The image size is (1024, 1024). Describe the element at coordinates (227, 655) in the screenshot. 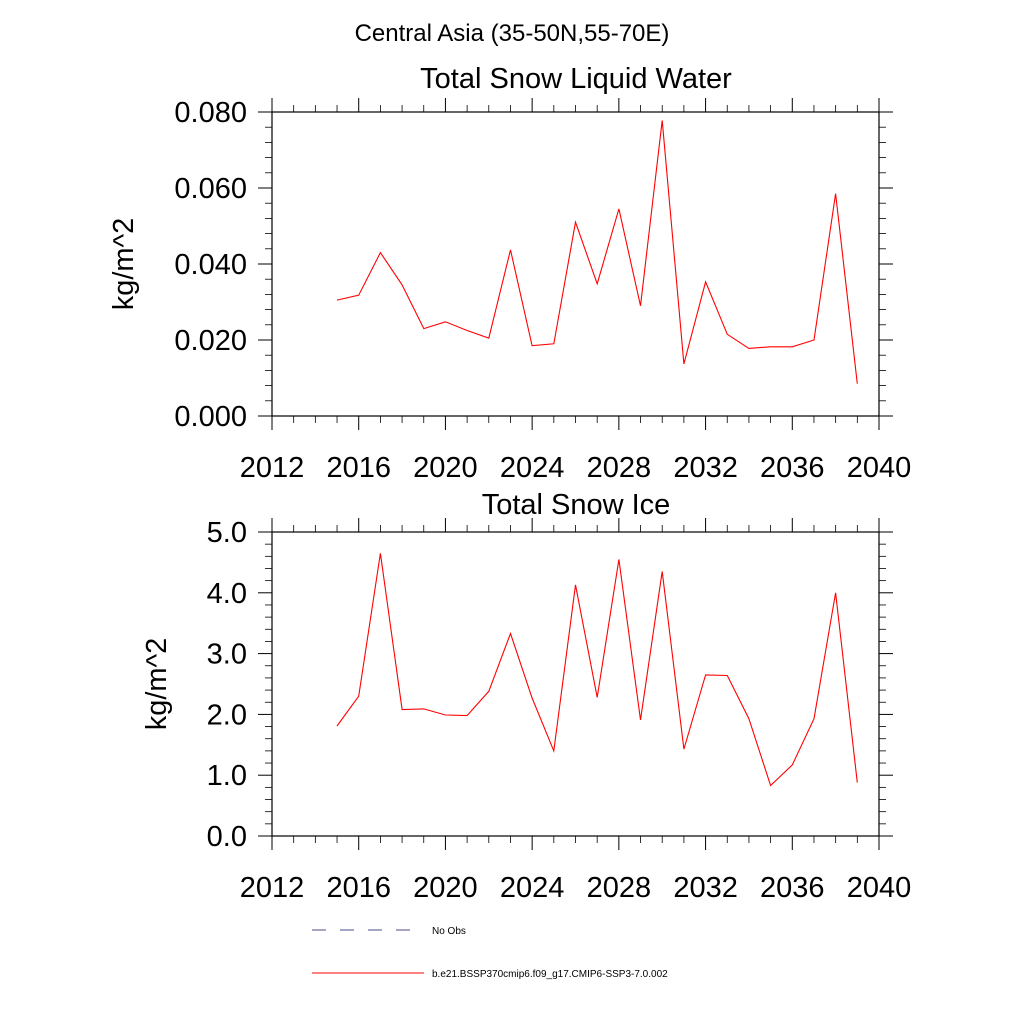

I see `y-tick-label: 3.0` at that location.